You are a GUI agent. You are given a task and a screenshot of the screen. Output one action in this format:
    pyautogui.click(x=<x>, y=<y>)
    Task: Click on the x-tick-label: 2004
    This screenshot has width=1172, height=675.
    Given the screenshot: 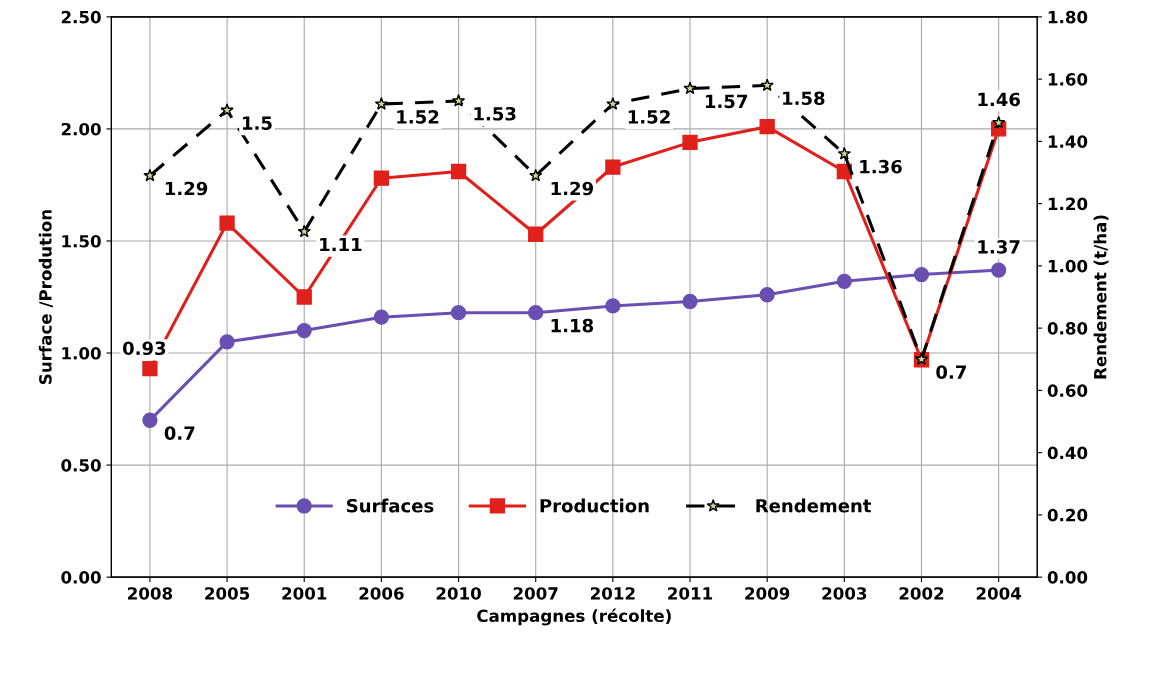 What is the action you would take?
    pyautogui.click(x=999, y=593)
    